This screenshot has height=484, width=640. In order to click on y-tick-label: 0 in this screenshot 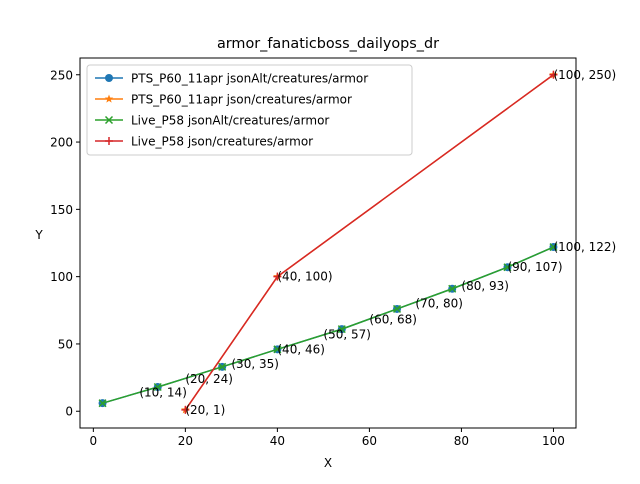, I will do `click(69, 412)`.